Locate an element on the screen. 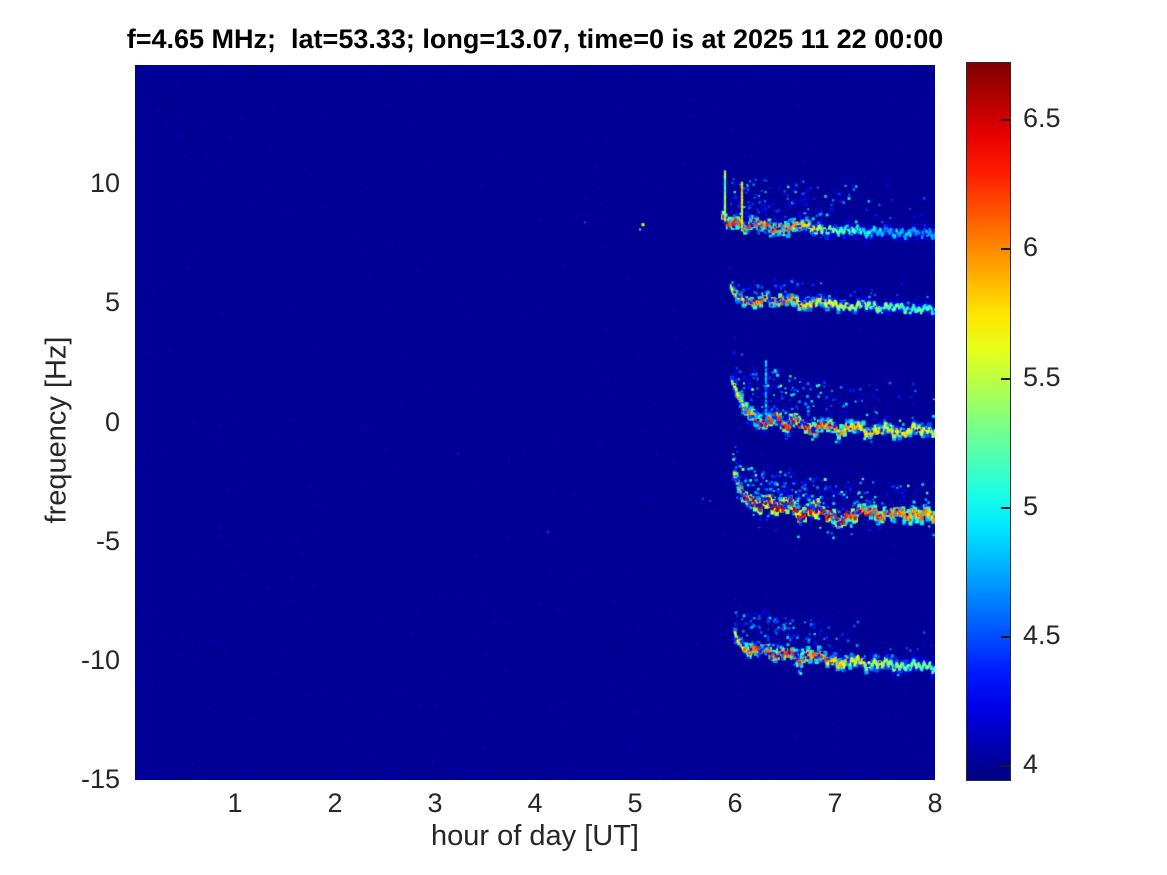 Image resolution: width=1167 pixels, height=875 pixels. y-tick-label: -15 is located at coordinates (100, 779).